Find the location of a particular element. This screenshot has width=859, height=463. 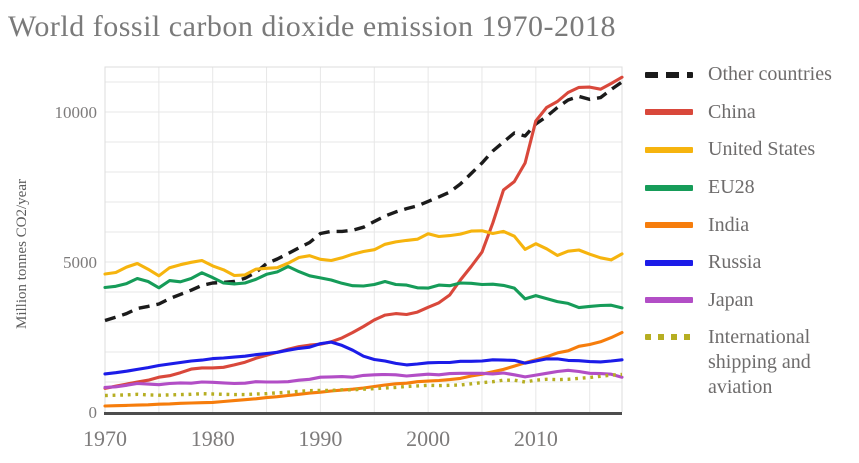

legend-item-china: China is located at coordinates (751, 113).